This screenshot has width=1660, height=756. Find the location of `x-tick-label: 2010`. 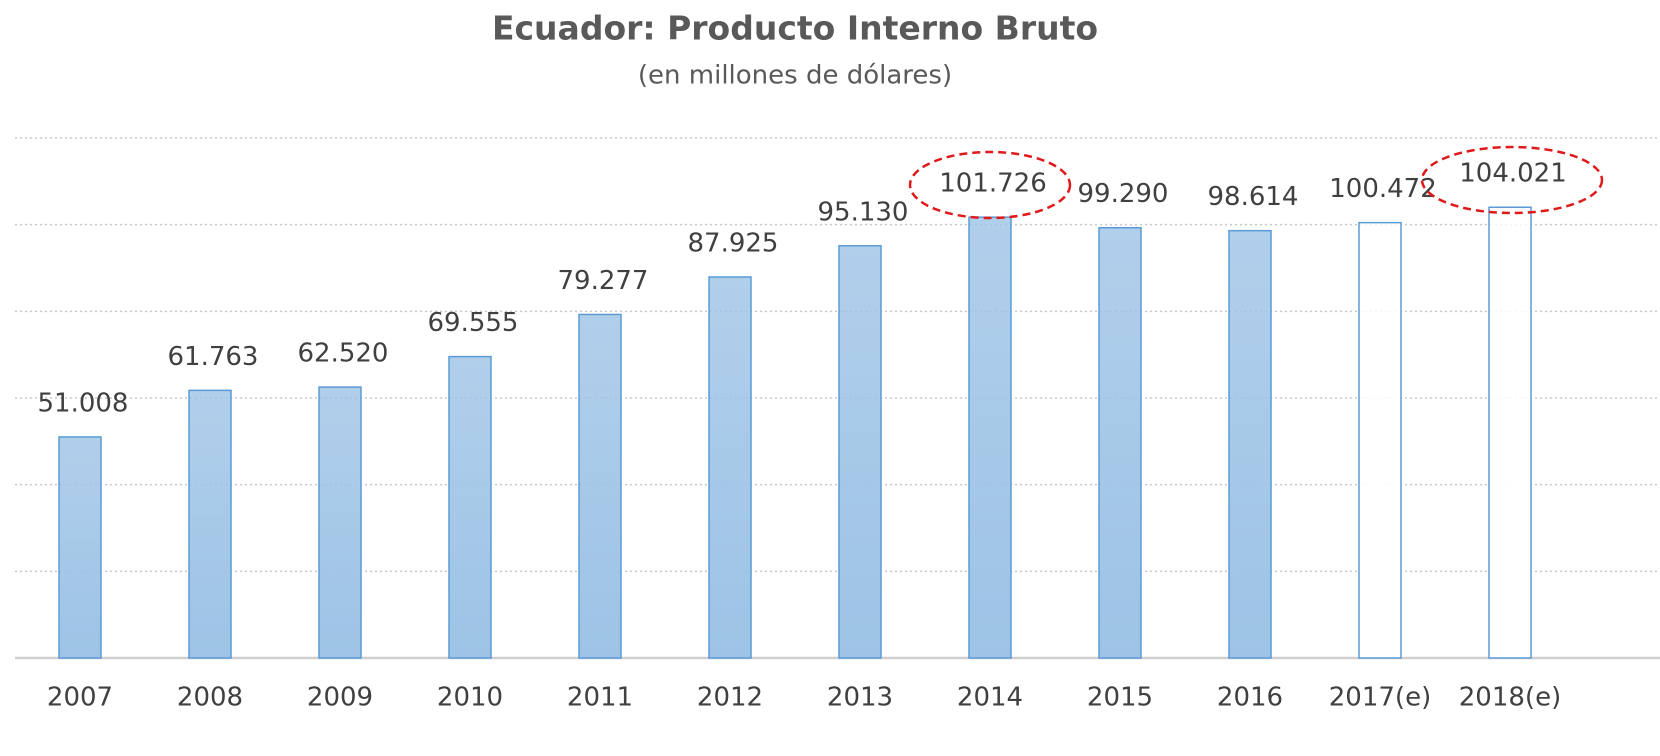

x-tick-label: 2010 is located at coordinates (470, 698).